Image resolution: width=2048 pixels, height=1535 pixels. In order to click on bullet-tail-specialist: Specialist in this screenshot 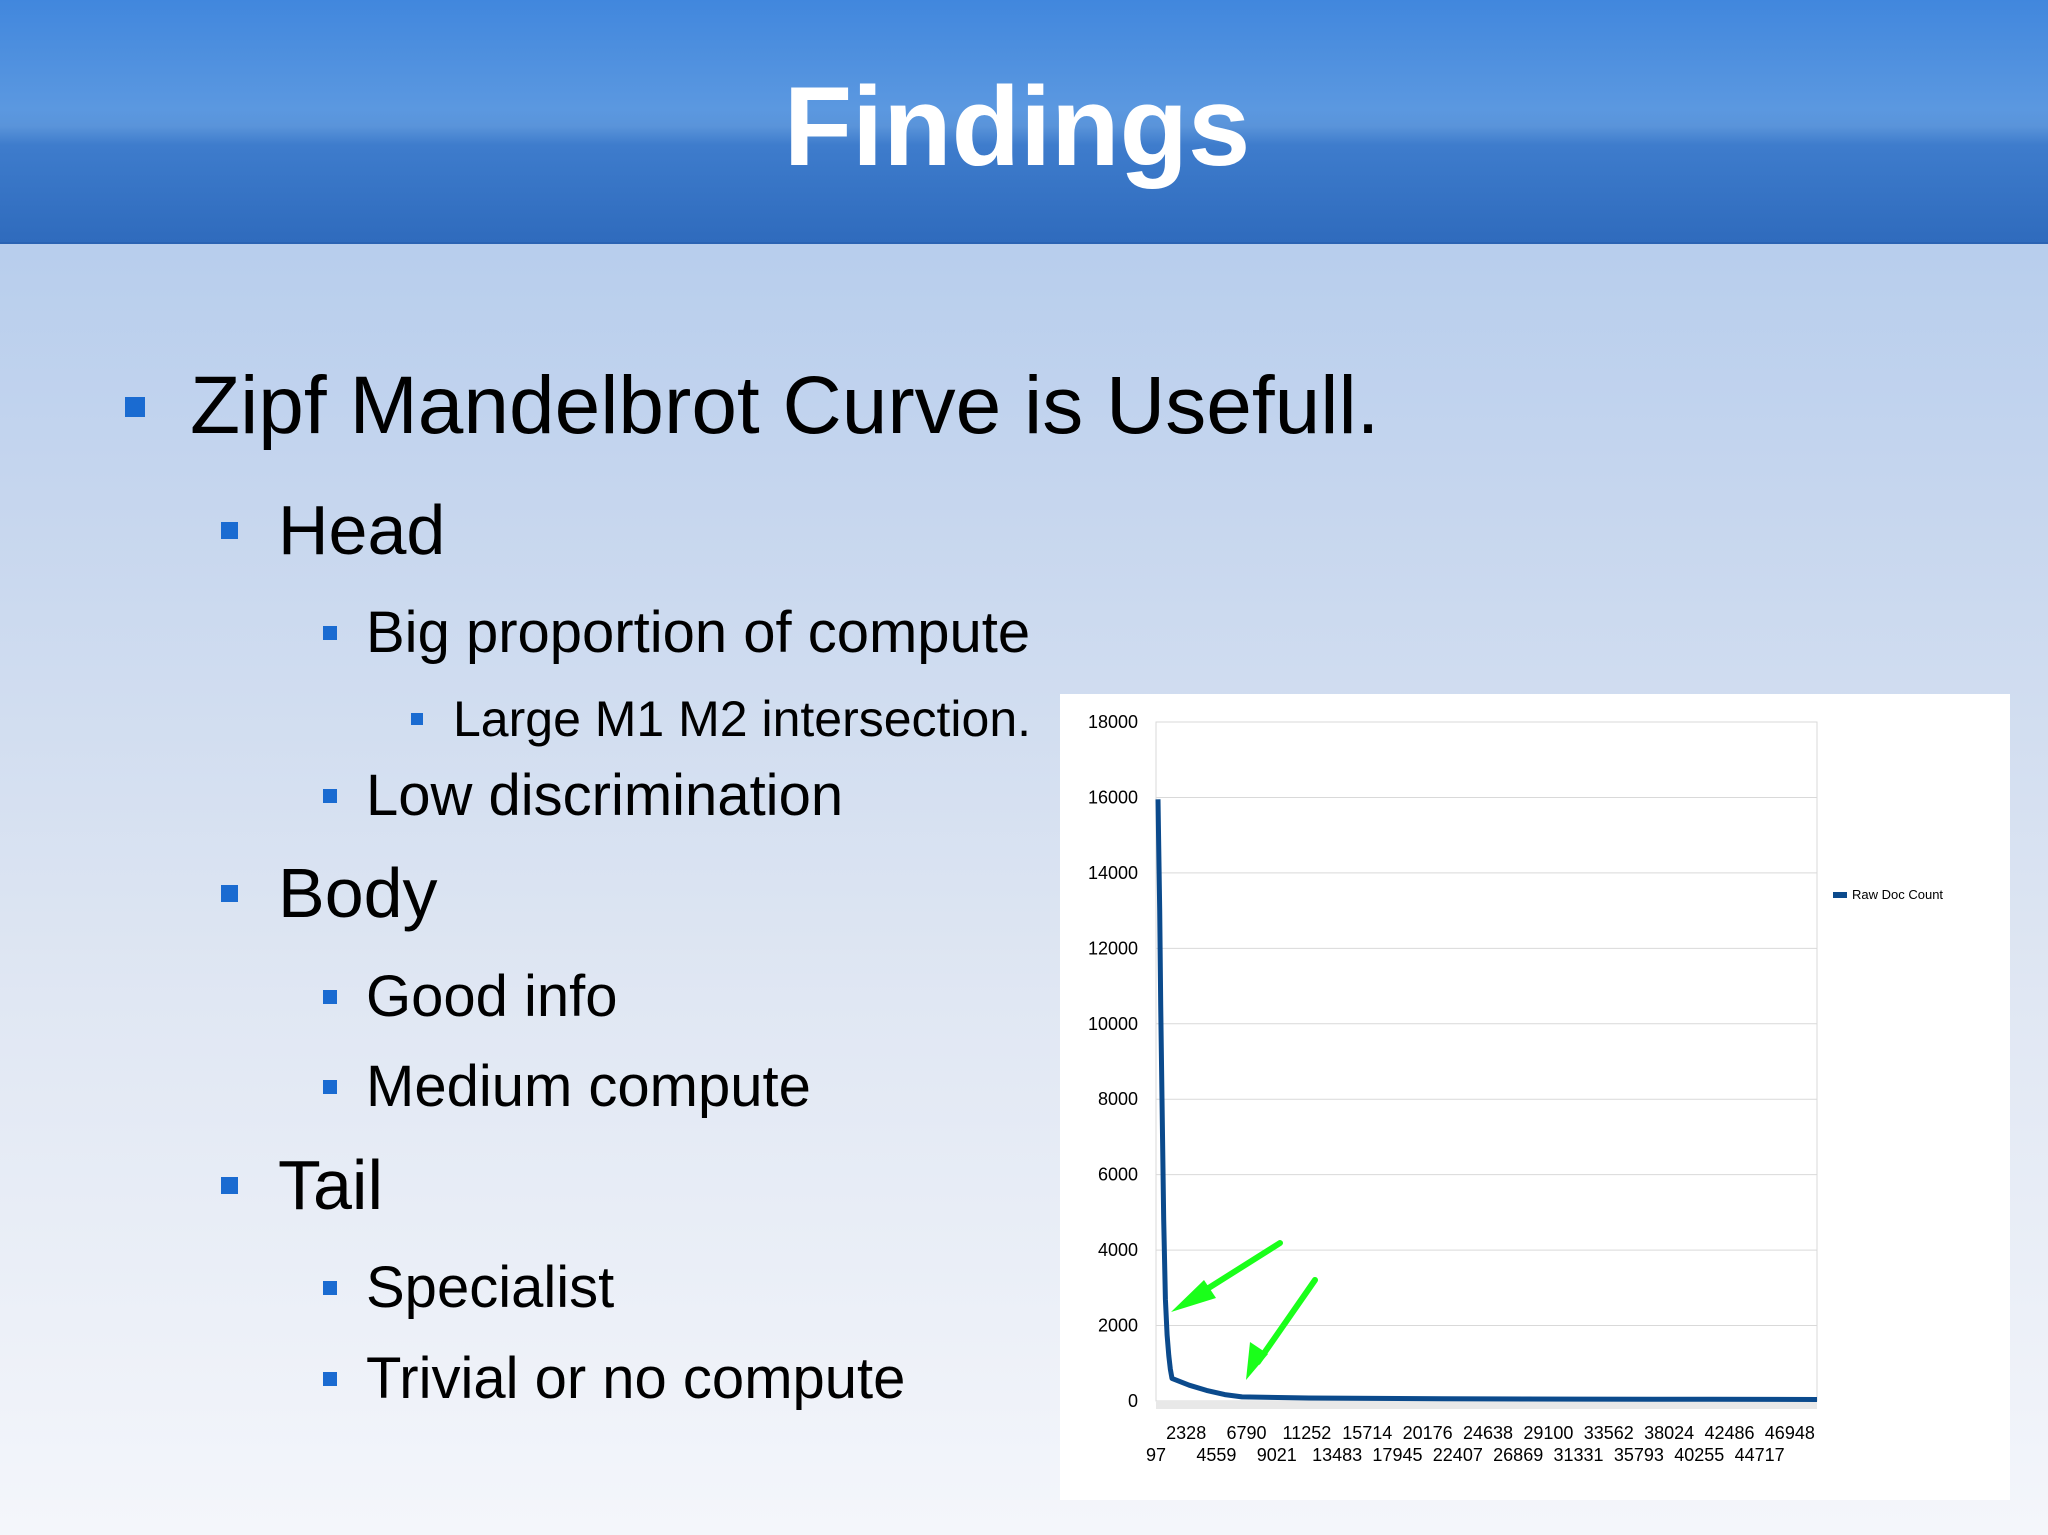, I will do `click(490, 1287)`.